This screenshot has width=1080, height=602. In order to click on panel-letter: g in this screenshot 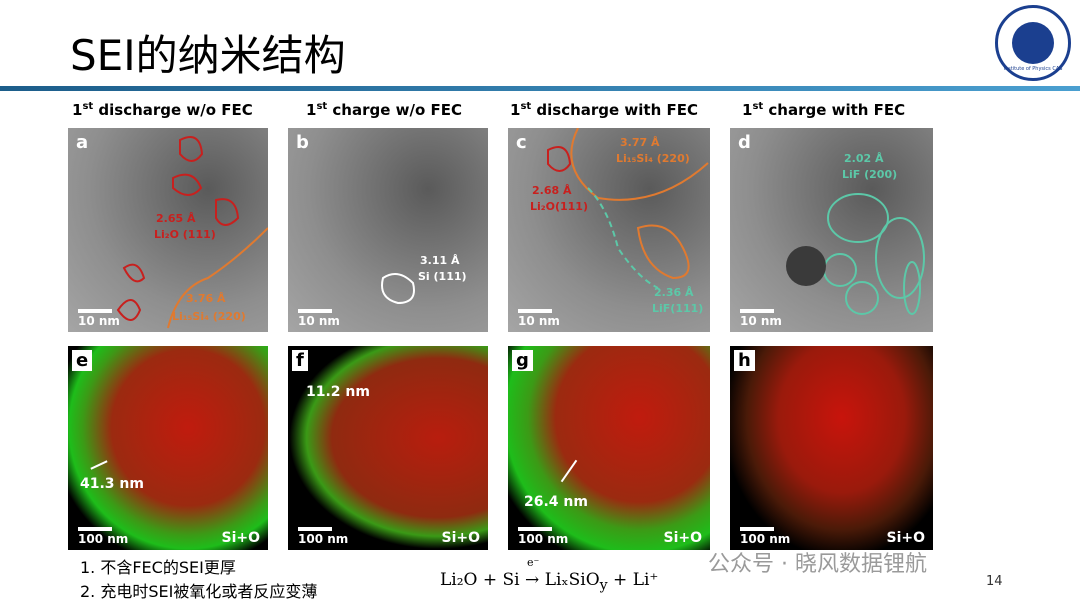, I will do `click(522, 360)`.